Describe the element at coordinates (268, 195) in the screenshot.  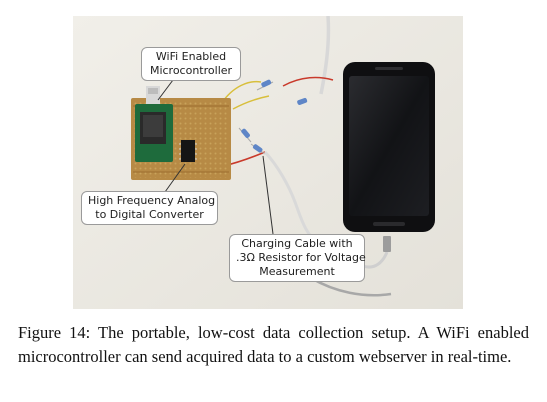
I see `pointer-cable` at that location.